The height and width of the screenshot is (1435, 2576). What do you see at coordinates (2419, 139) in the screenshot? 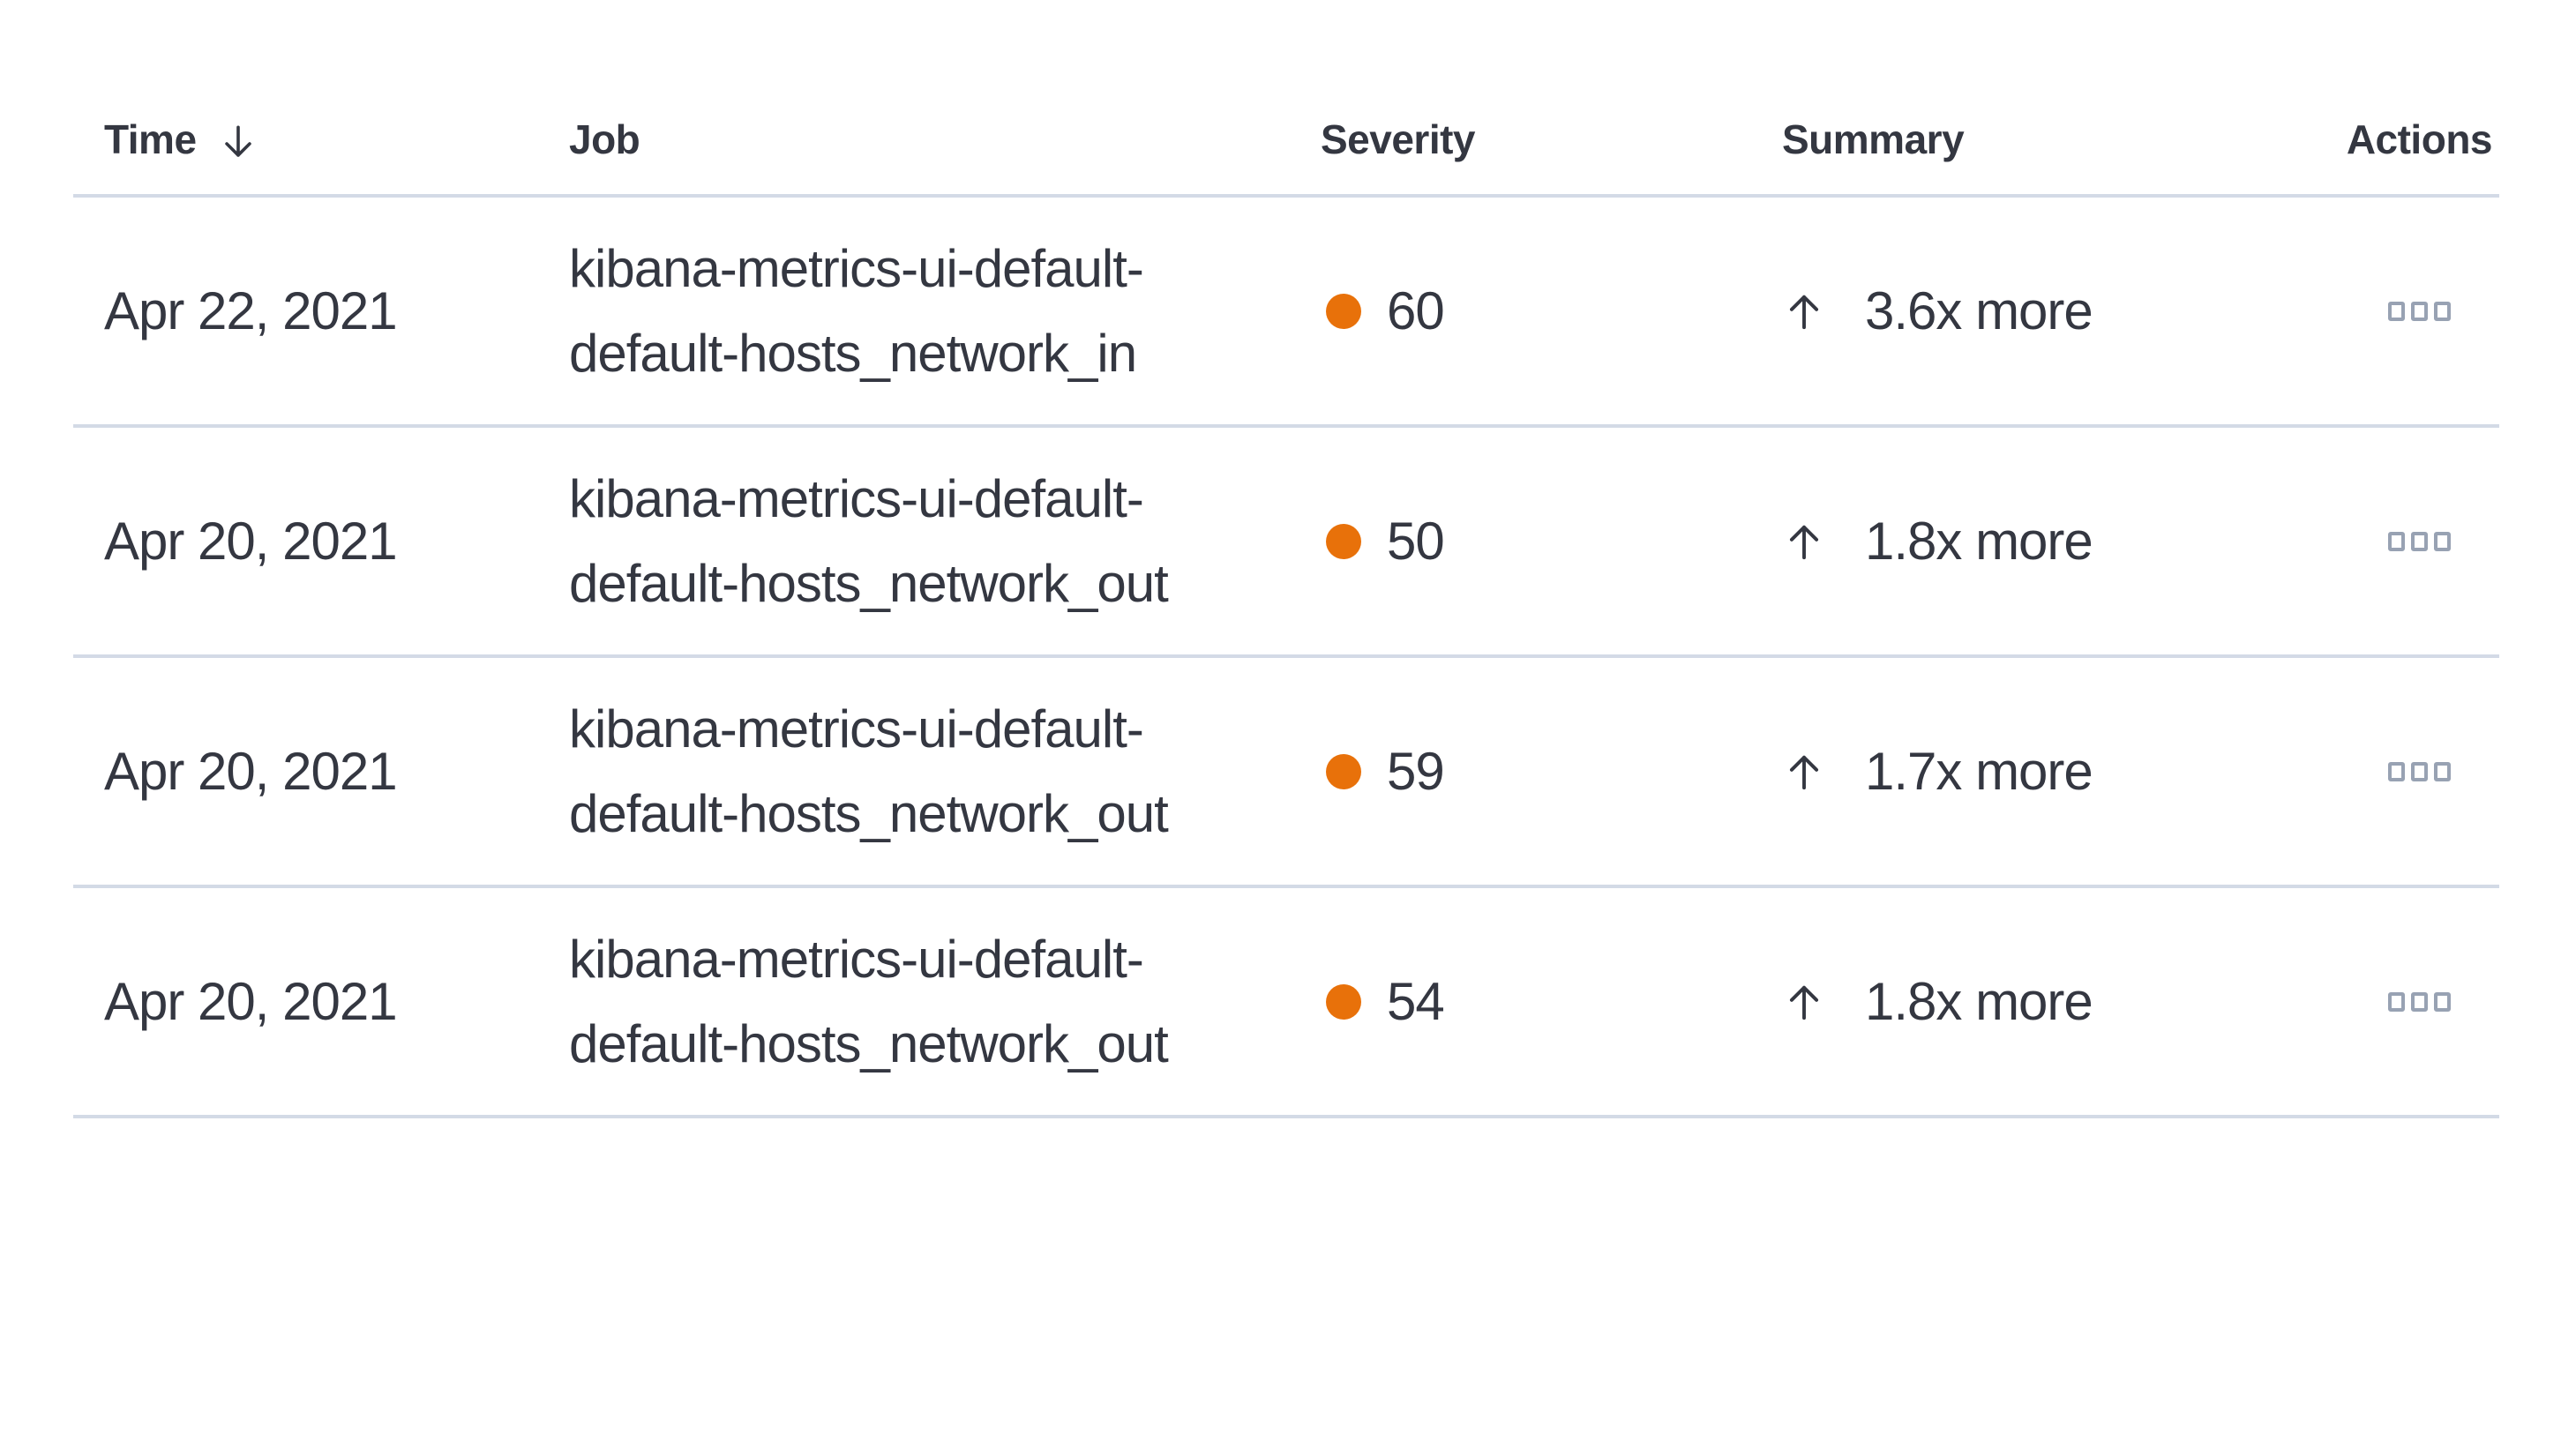
I see `column-header-actions-label: Actions` at bounding box center [2419, 139].